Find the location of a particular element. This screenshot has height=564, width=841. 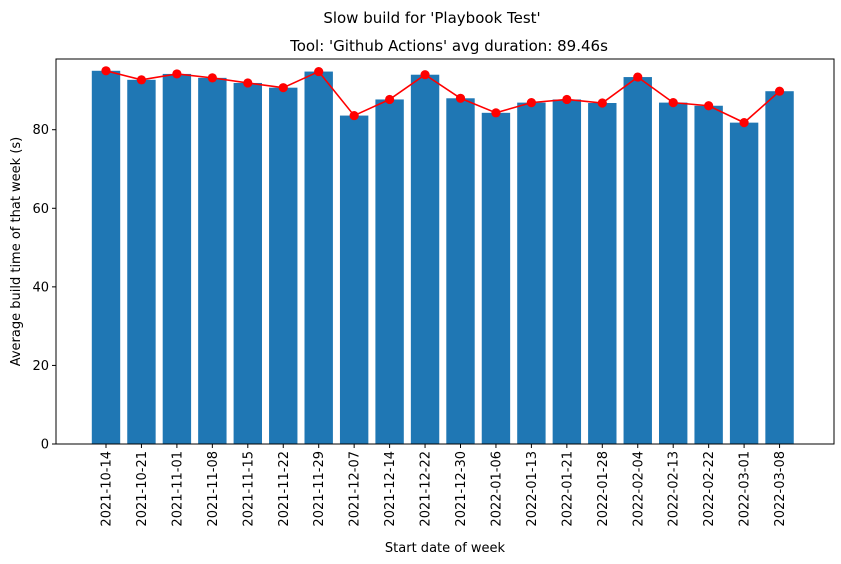

y-tick-label: 0 is located at coordinates (45, 445).